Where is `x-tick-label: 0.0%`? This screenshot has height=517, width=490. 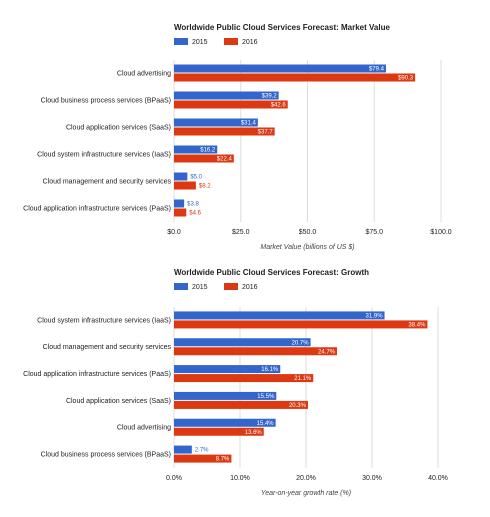 x-tick-label: 0.0% is located at coordinates (174, 478).